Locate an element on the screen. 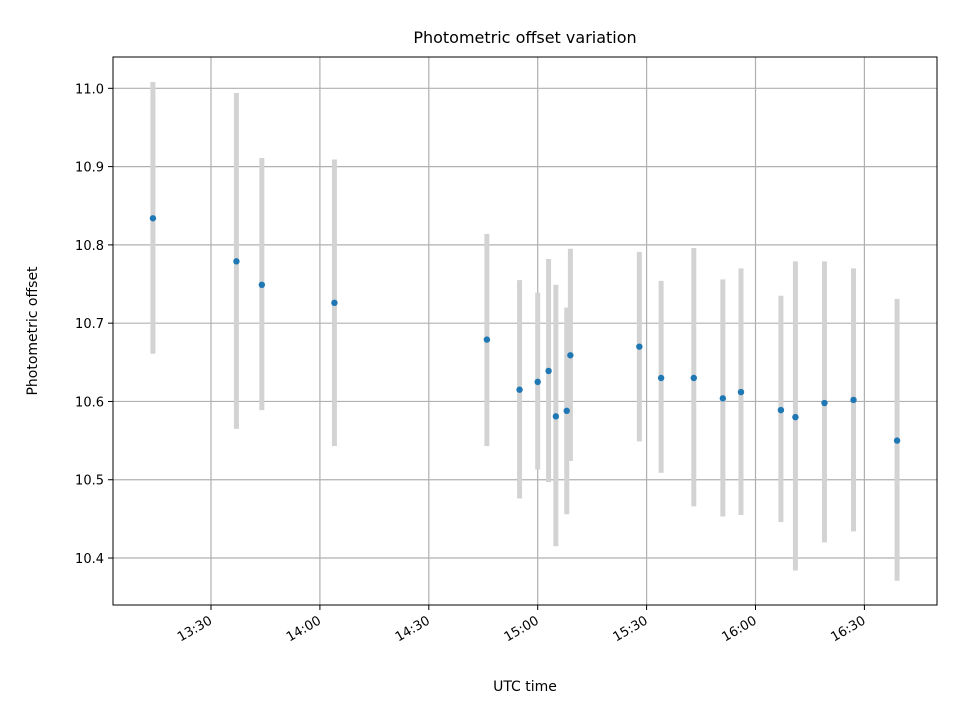  y-tick-label: 10.7 is located at coordinates (89, 324).